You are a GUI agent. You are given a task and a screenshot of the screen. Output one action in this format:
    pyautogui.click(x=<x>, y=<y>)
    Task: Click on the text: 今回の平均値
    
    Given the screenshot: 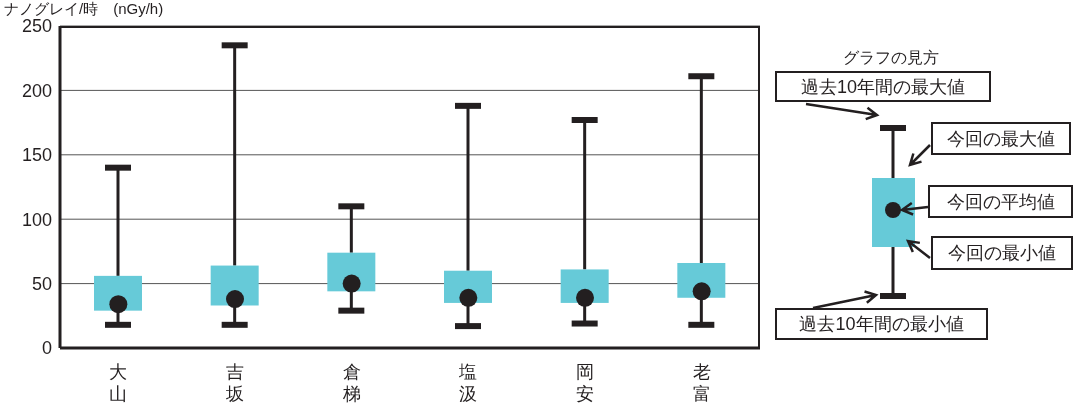 What is the action you would take?
    pyautogui.click(x=1000, y=201)
    